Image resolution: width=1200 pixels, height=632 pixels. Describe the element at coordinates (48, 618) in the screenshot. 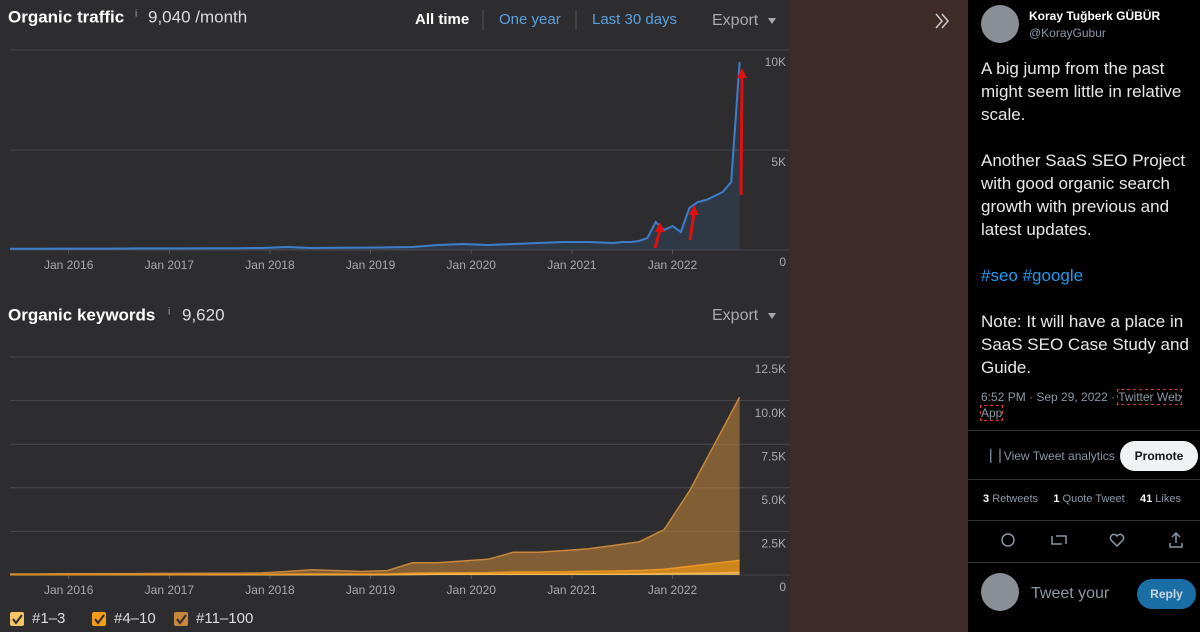

I see `legend-label: #1–3` at that location.